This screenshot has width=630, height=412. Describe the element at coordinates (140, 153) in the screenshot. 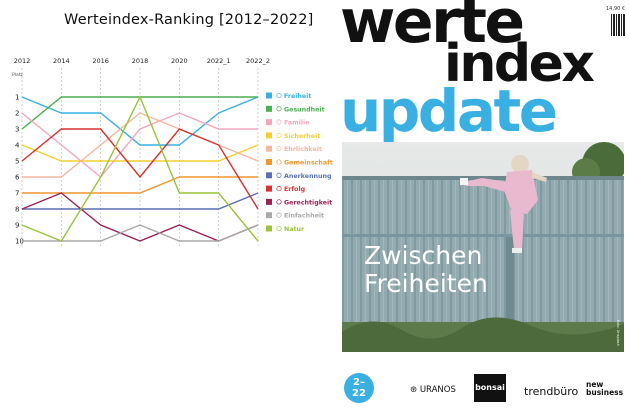

I see `series-line-sicherheit` at that location.